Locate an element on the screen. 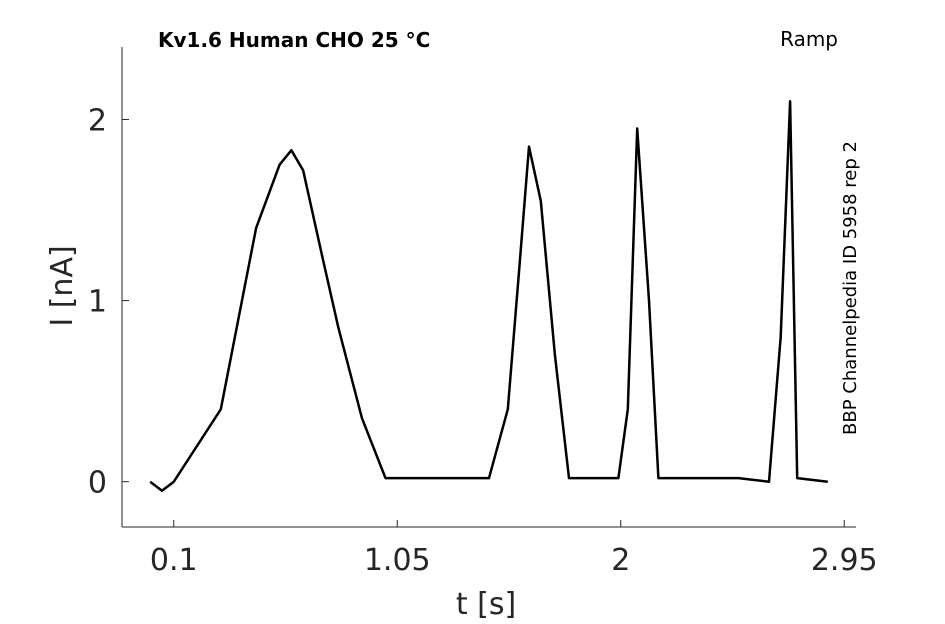 Image resolution: width=945 pixels, height=624 pixels. x-tick-label: 2 is located at coordinates (620, 560).